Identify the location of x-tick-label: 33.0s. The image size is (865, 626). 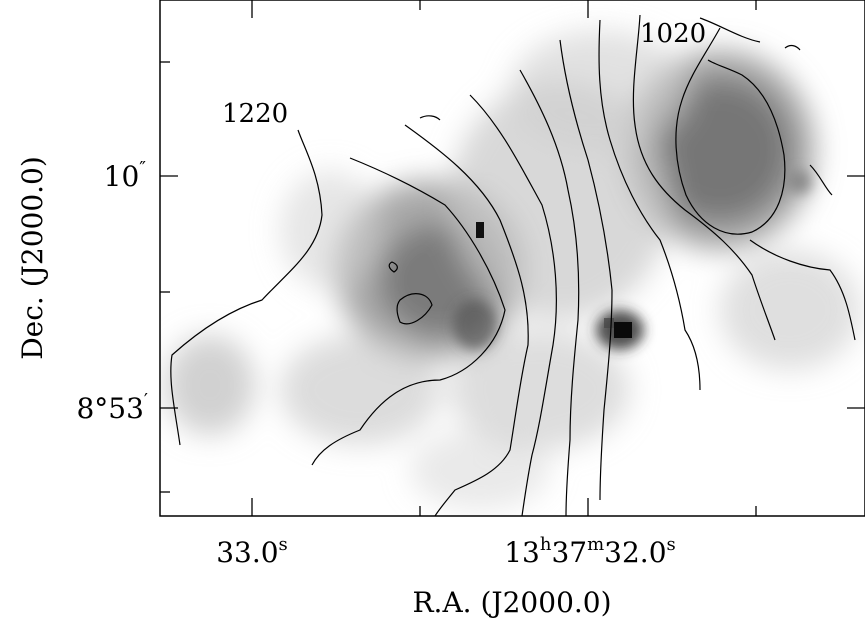
(252, 551).